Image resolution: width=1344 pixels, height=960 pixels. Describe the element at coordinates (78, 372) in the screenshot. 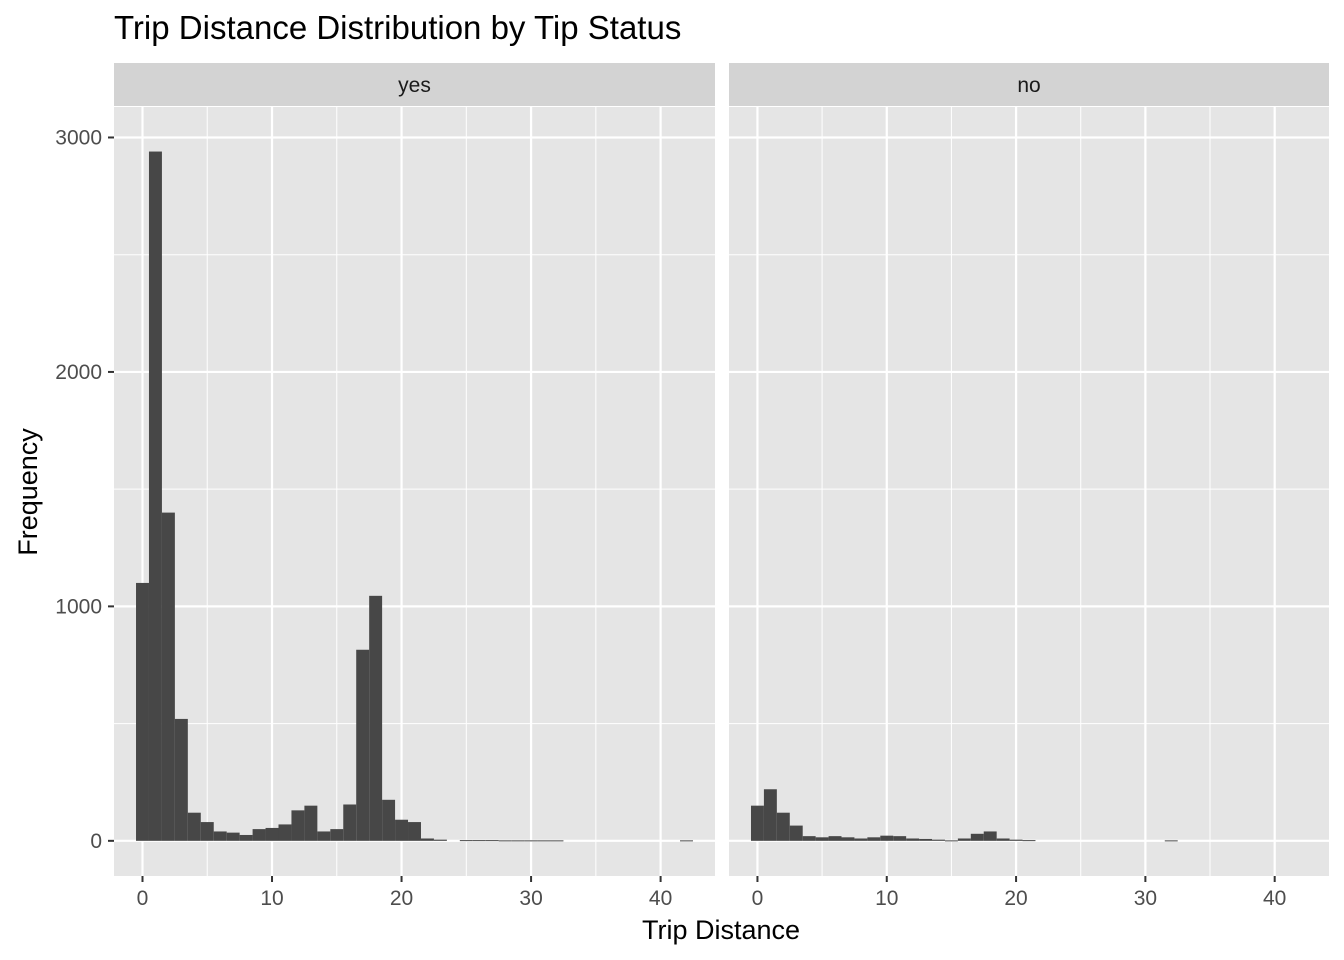

I see `y-tick-label: 2000` at that location.